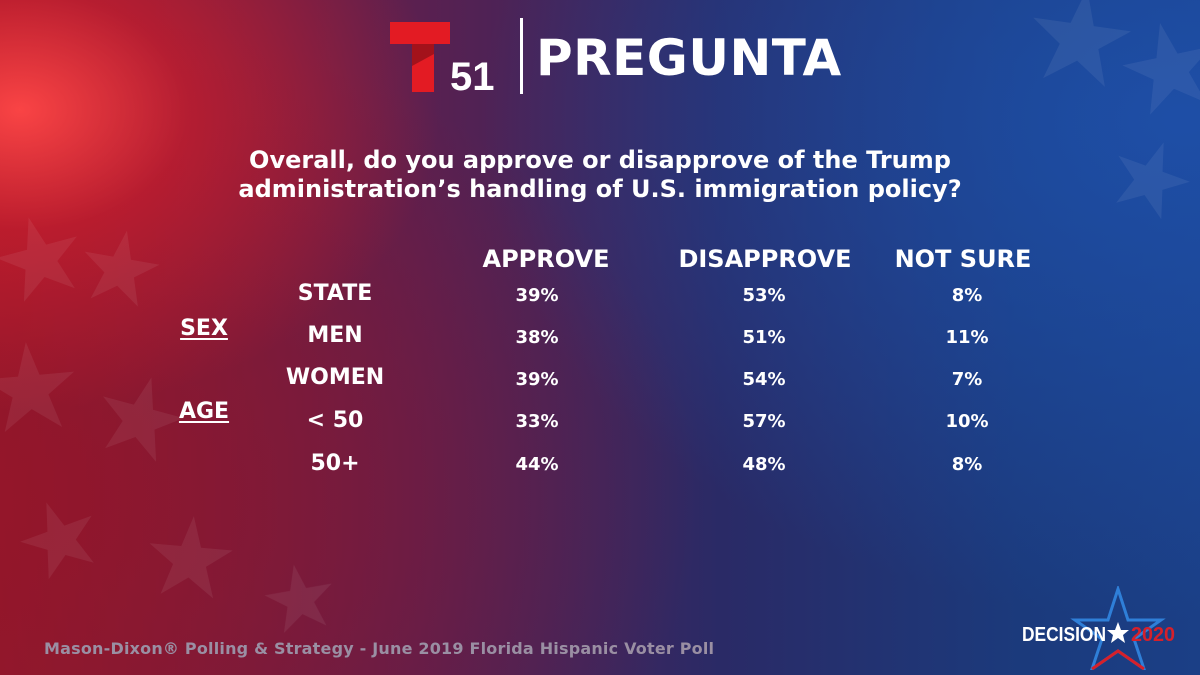  Describe the element at coordinates (335, 420) in the screenshot. I see `row-label: < 50` at that location.